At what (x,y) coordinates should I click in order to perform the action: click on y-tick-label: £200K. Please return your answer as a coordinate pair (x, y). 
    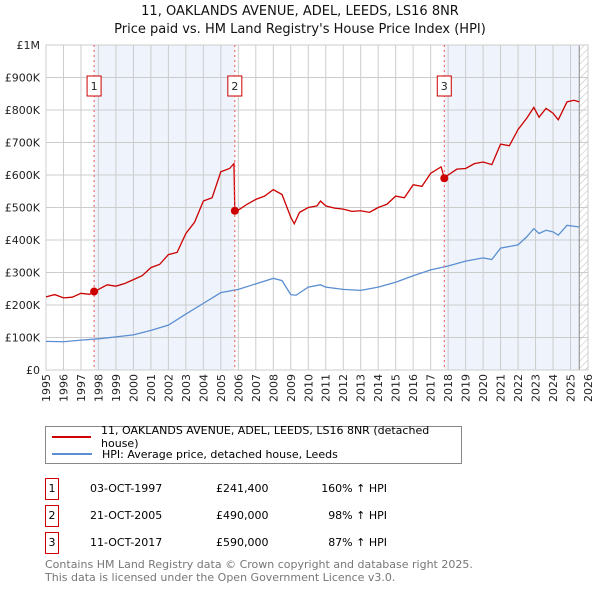
    Looking at the image, I should click on (23, 305).